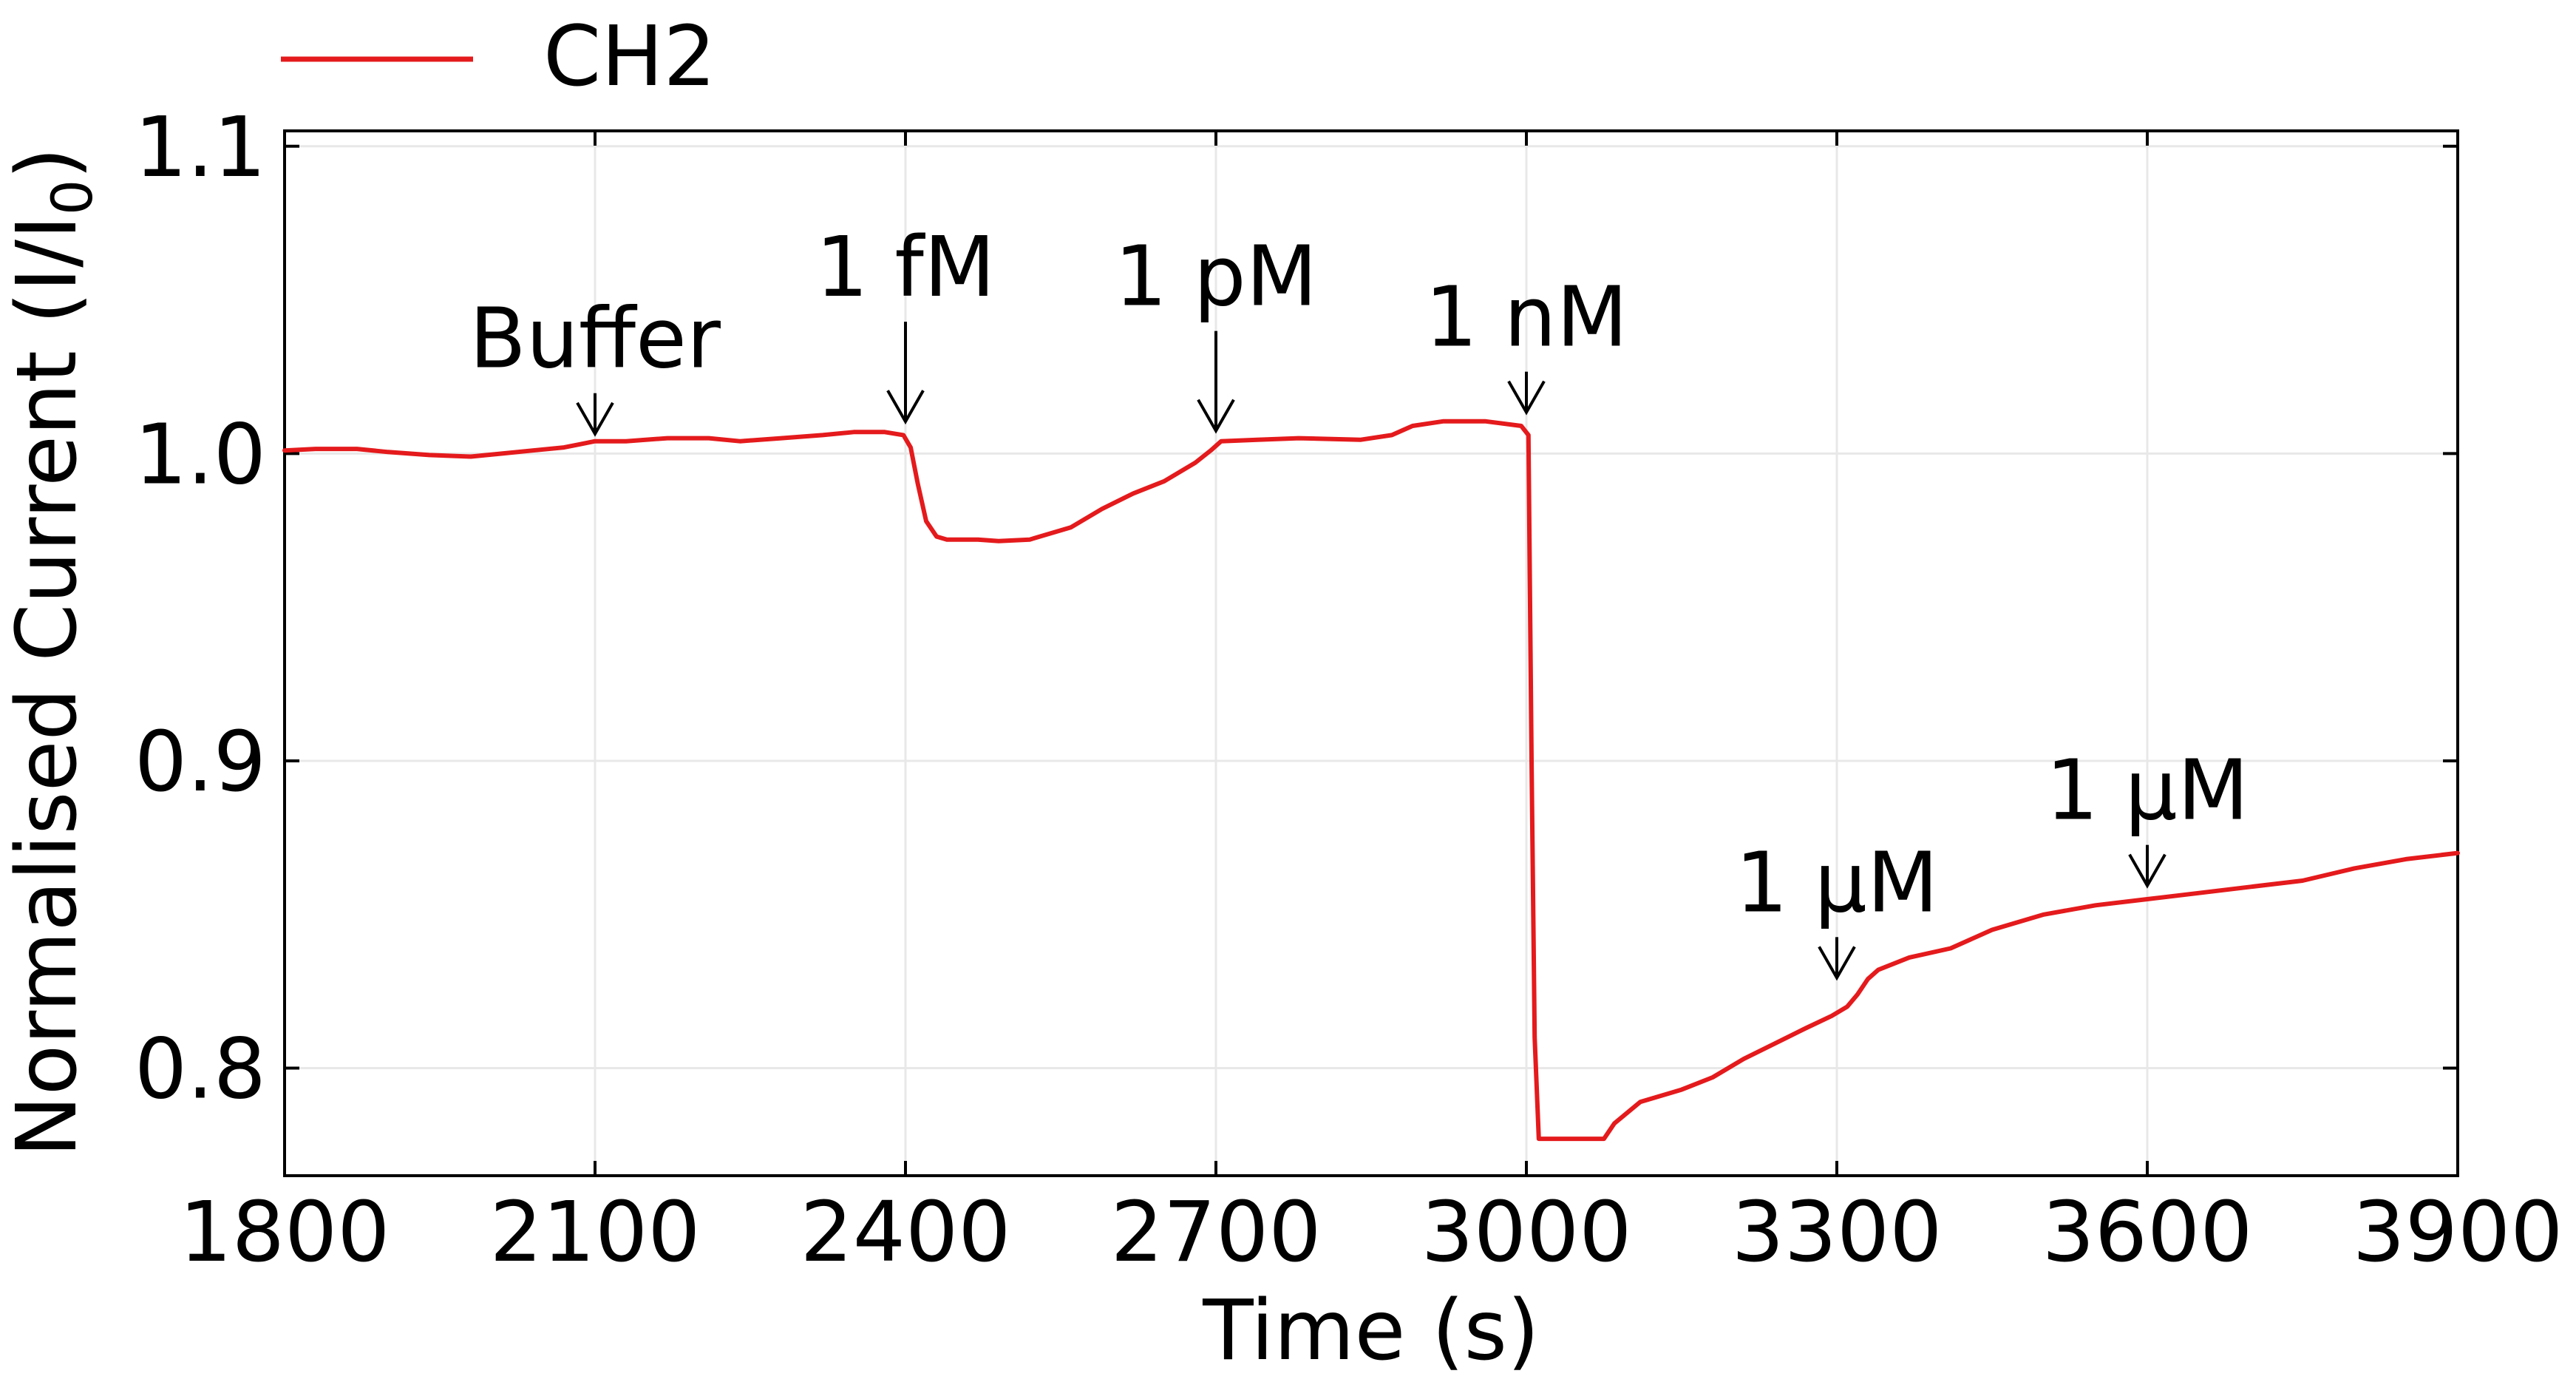 The height and width of the screenshot is (1382, 2576). I want to click on annotation-label: 1 fM, so click(906, 268).